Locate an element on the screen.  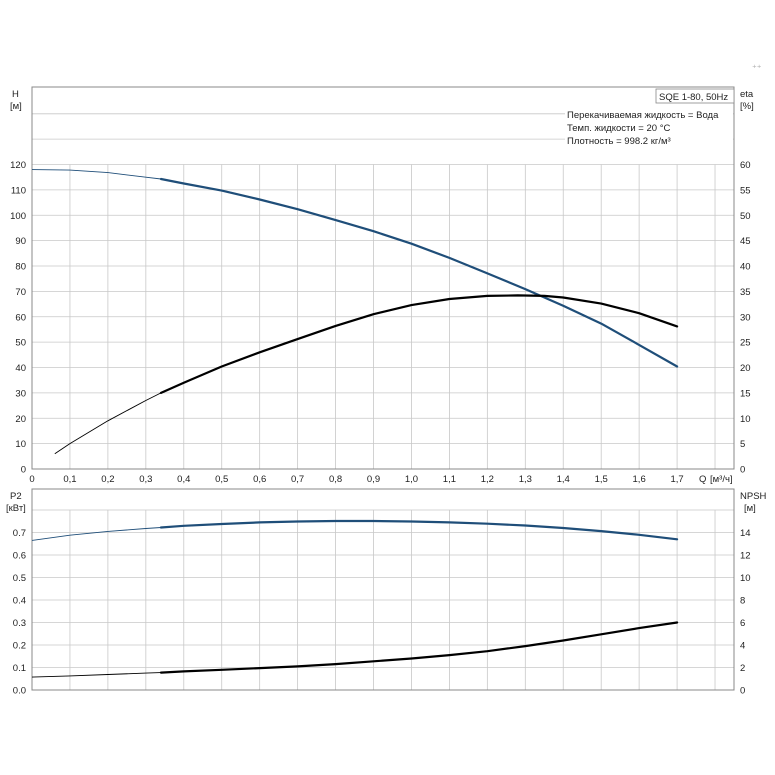
x-tick-label: 0,3 is located at coordinates (145, 479).